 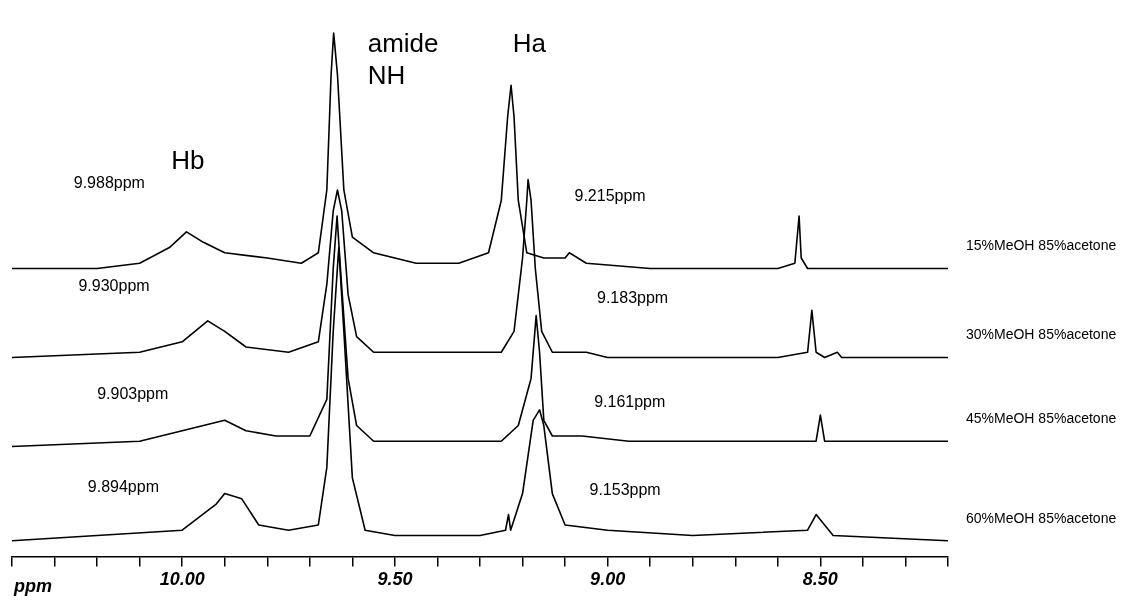 What do you see at coordinates (32, 586) in the screenshot?
I see `x-axis-title: ppm` at bounding box center [32, 586].